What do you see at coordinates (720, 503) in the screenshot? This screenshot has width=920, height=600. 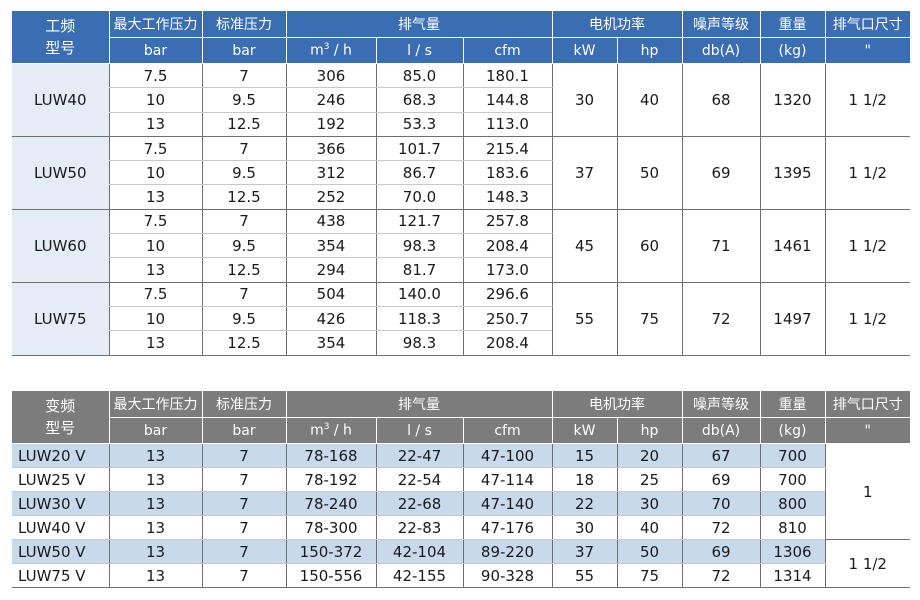 I see `table-cell: 70` at bounding box center [720, 503].